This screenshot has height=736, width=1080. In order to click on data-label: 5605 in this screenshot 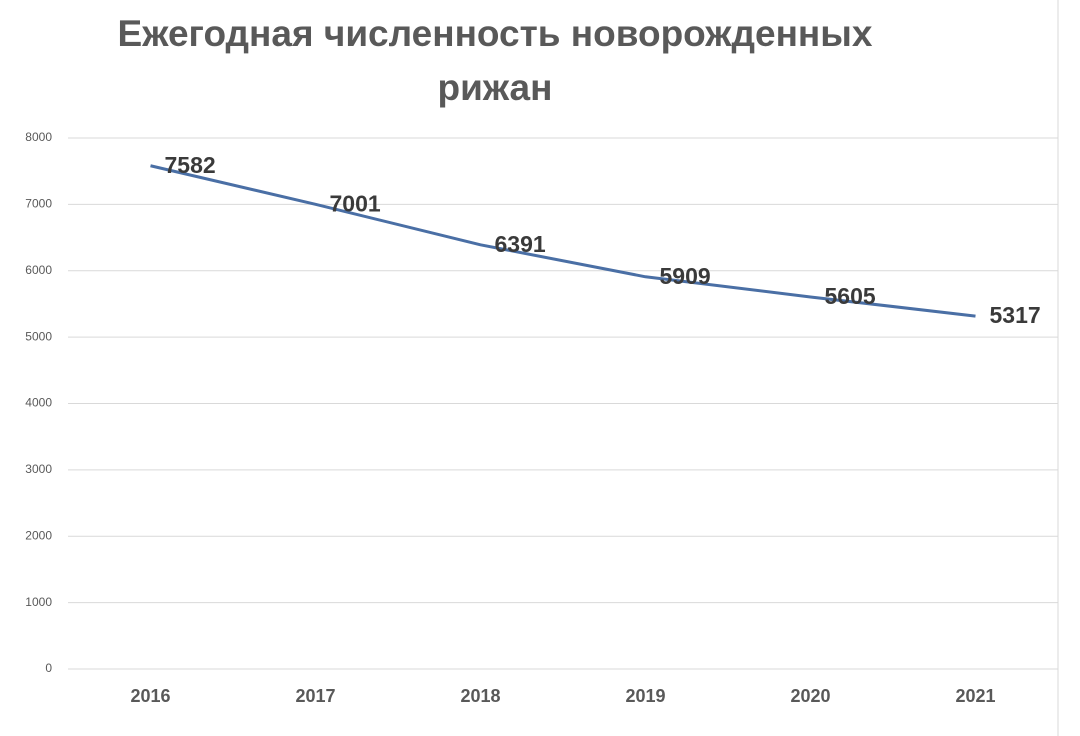, I will do `click(850, 296)`.